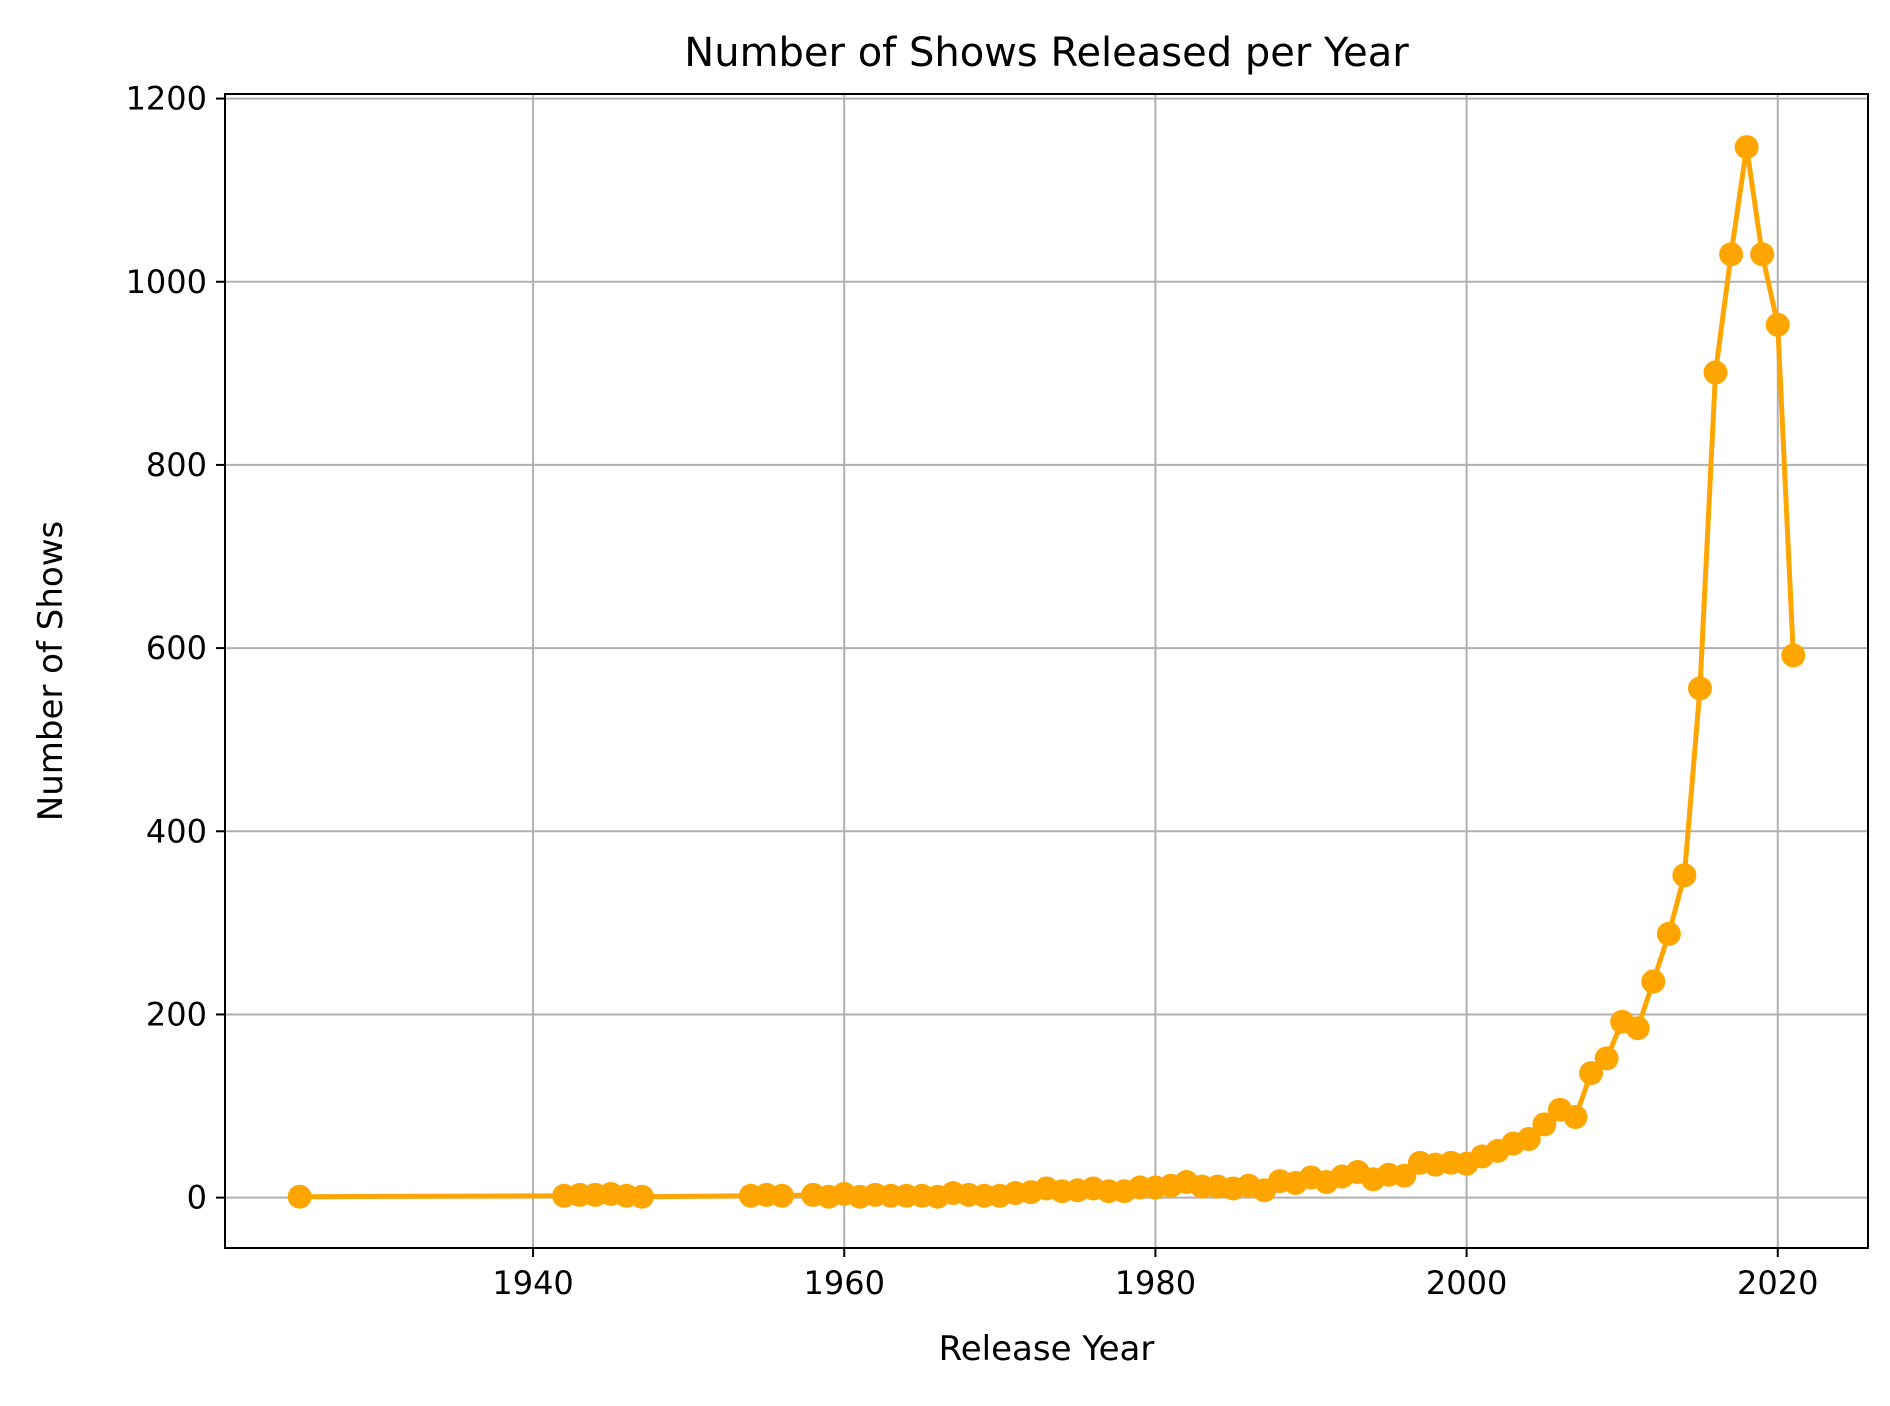  Describe the element at coordinates (51, 671) in the screenshot. I see `y-axis-title: Number of Shows` at that location.